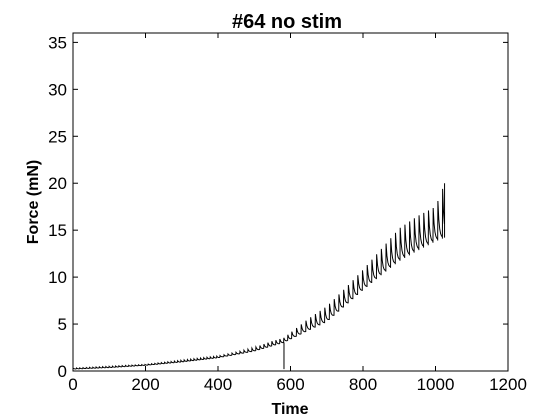 The width and height of the screenshot is (560, 420). What do you see at coordinates (57, 42) in the screenshot?
I see `y-tick-label: 35` at bounding box center [57, 42].